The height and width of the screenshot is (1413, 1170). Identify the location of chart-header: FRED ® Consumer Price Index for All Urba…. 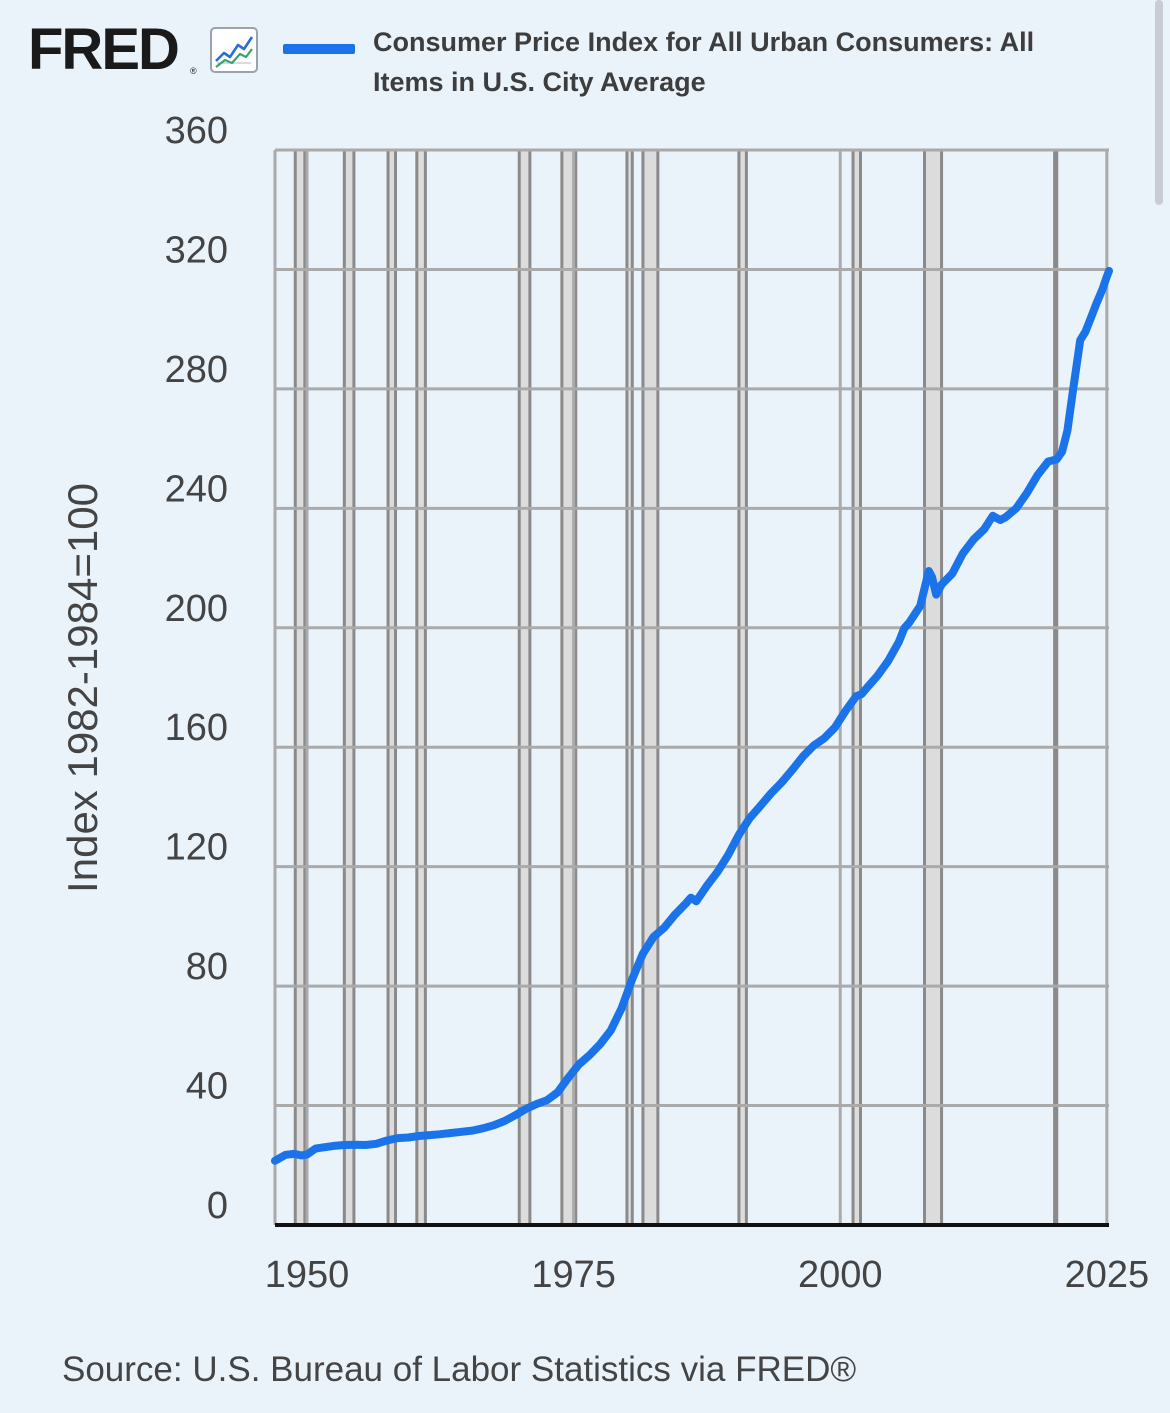
(585, 60).